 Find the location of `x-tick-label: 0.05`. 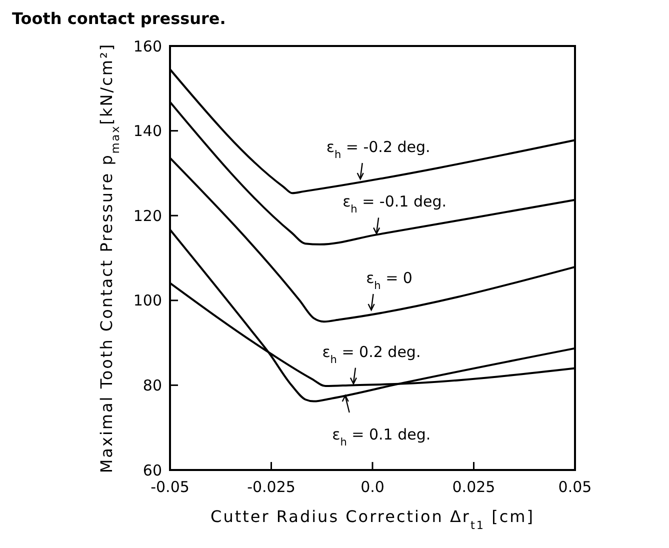

x-tick-label: 0.05 is located at coordinates (575, 487).